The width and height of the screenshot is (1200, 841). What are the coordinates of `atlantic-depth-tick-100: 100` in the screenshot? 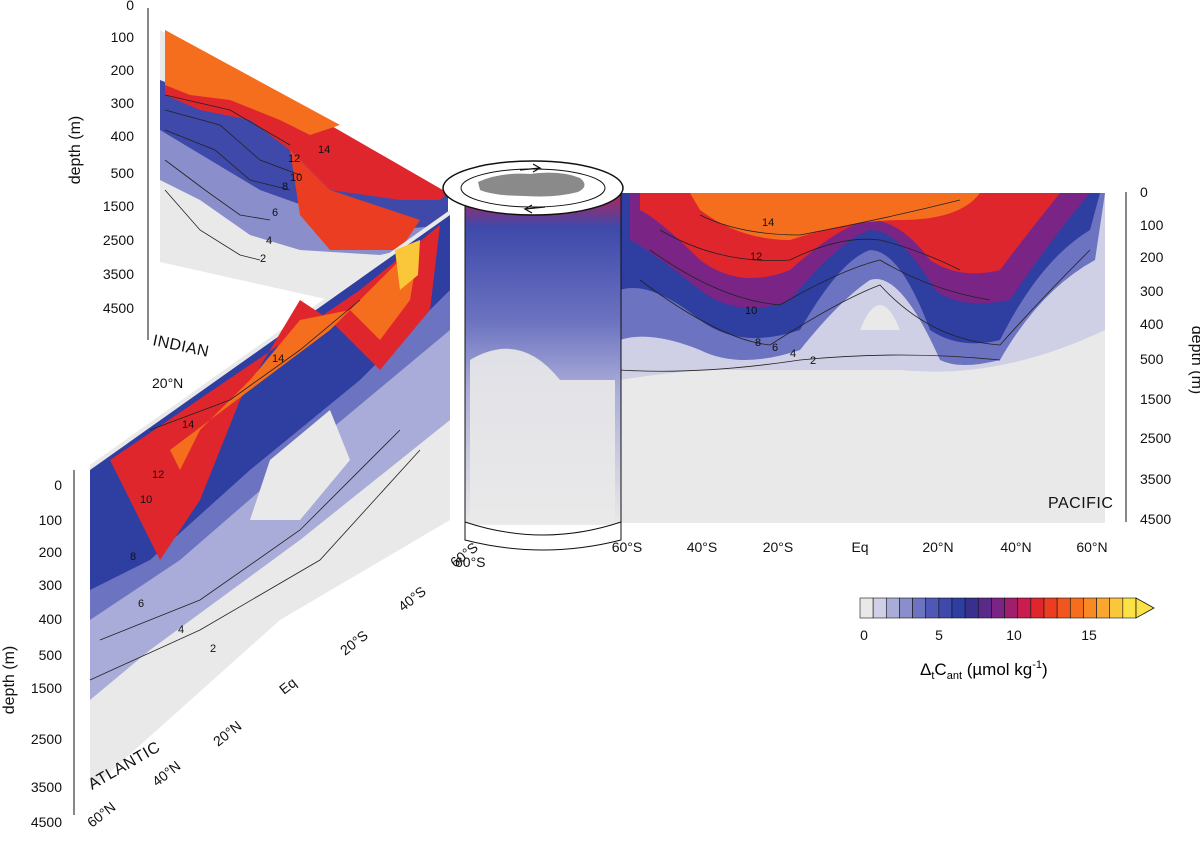 It's located at (51, 520).